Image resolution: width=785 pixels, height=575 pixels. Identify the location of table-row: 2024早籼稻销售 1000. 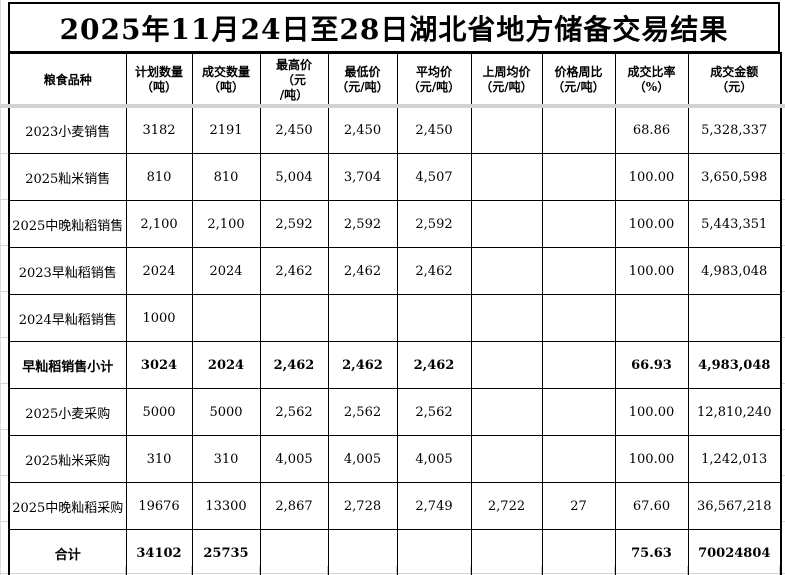
(395, 318).